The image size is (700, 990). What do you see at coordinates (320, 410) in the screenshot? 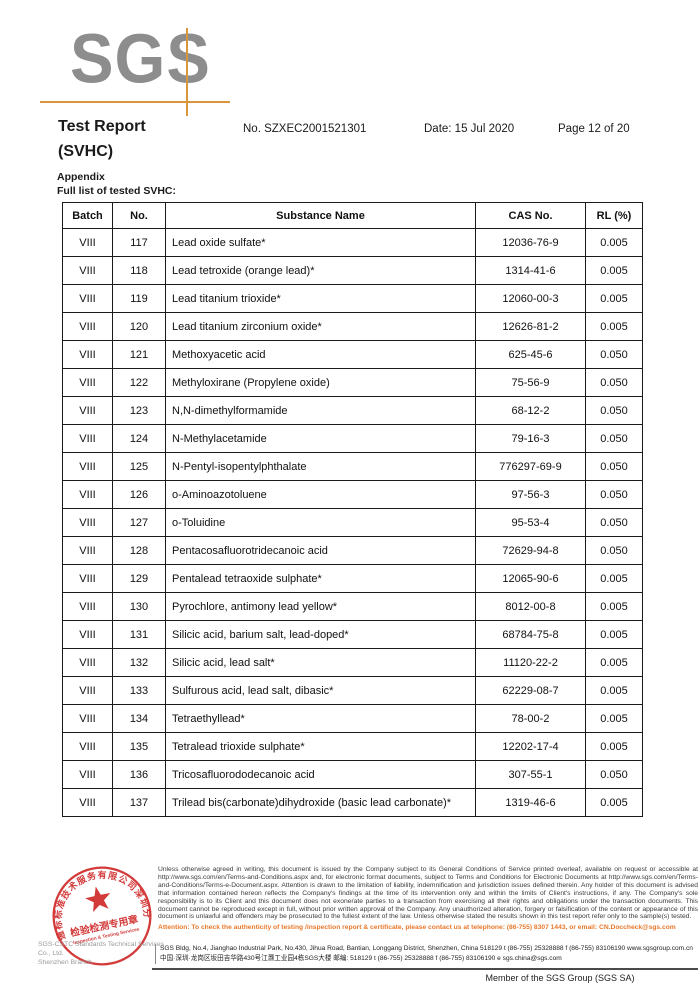
I see `cell-substance: N,N-dimethylformamide` at bounding box center [320, 410].